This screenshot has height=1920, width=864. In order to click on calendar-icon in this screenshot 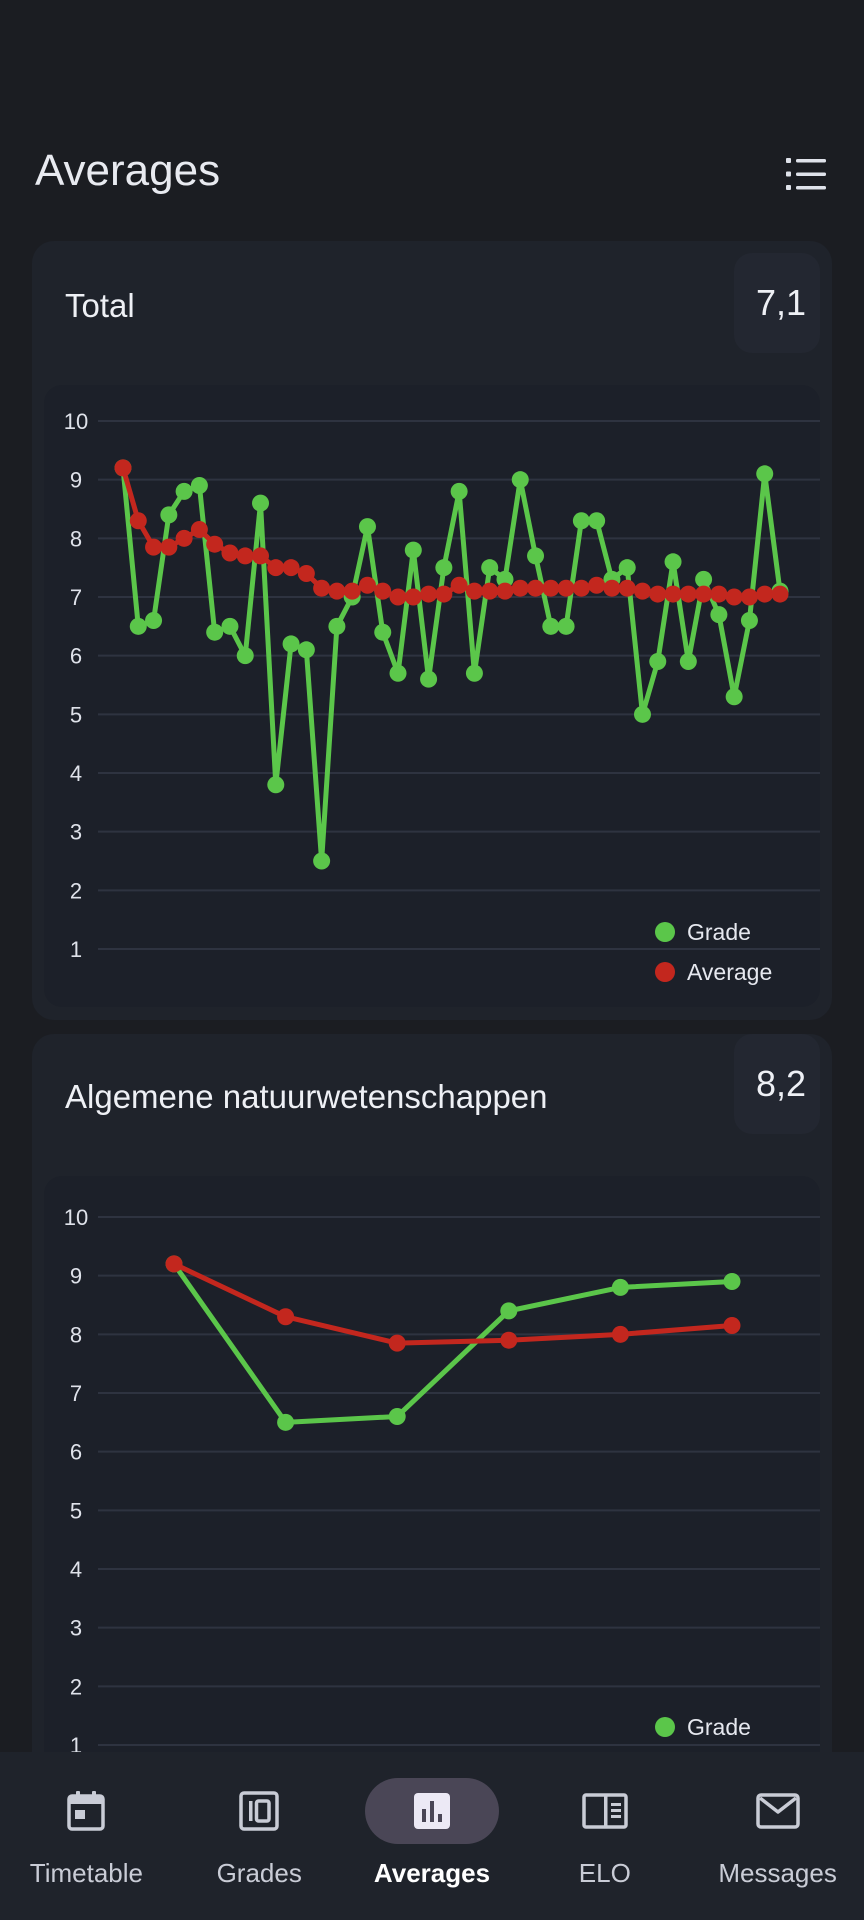, I will do `click(86, 1811)`.